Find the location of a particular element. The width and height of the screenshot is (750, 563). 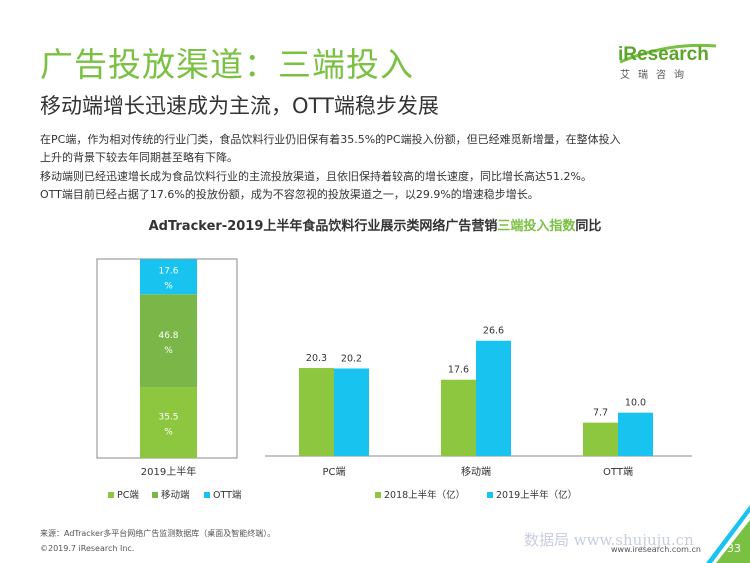

legend-label: 2019上半年（亿） is located at coordinates (536, 495).